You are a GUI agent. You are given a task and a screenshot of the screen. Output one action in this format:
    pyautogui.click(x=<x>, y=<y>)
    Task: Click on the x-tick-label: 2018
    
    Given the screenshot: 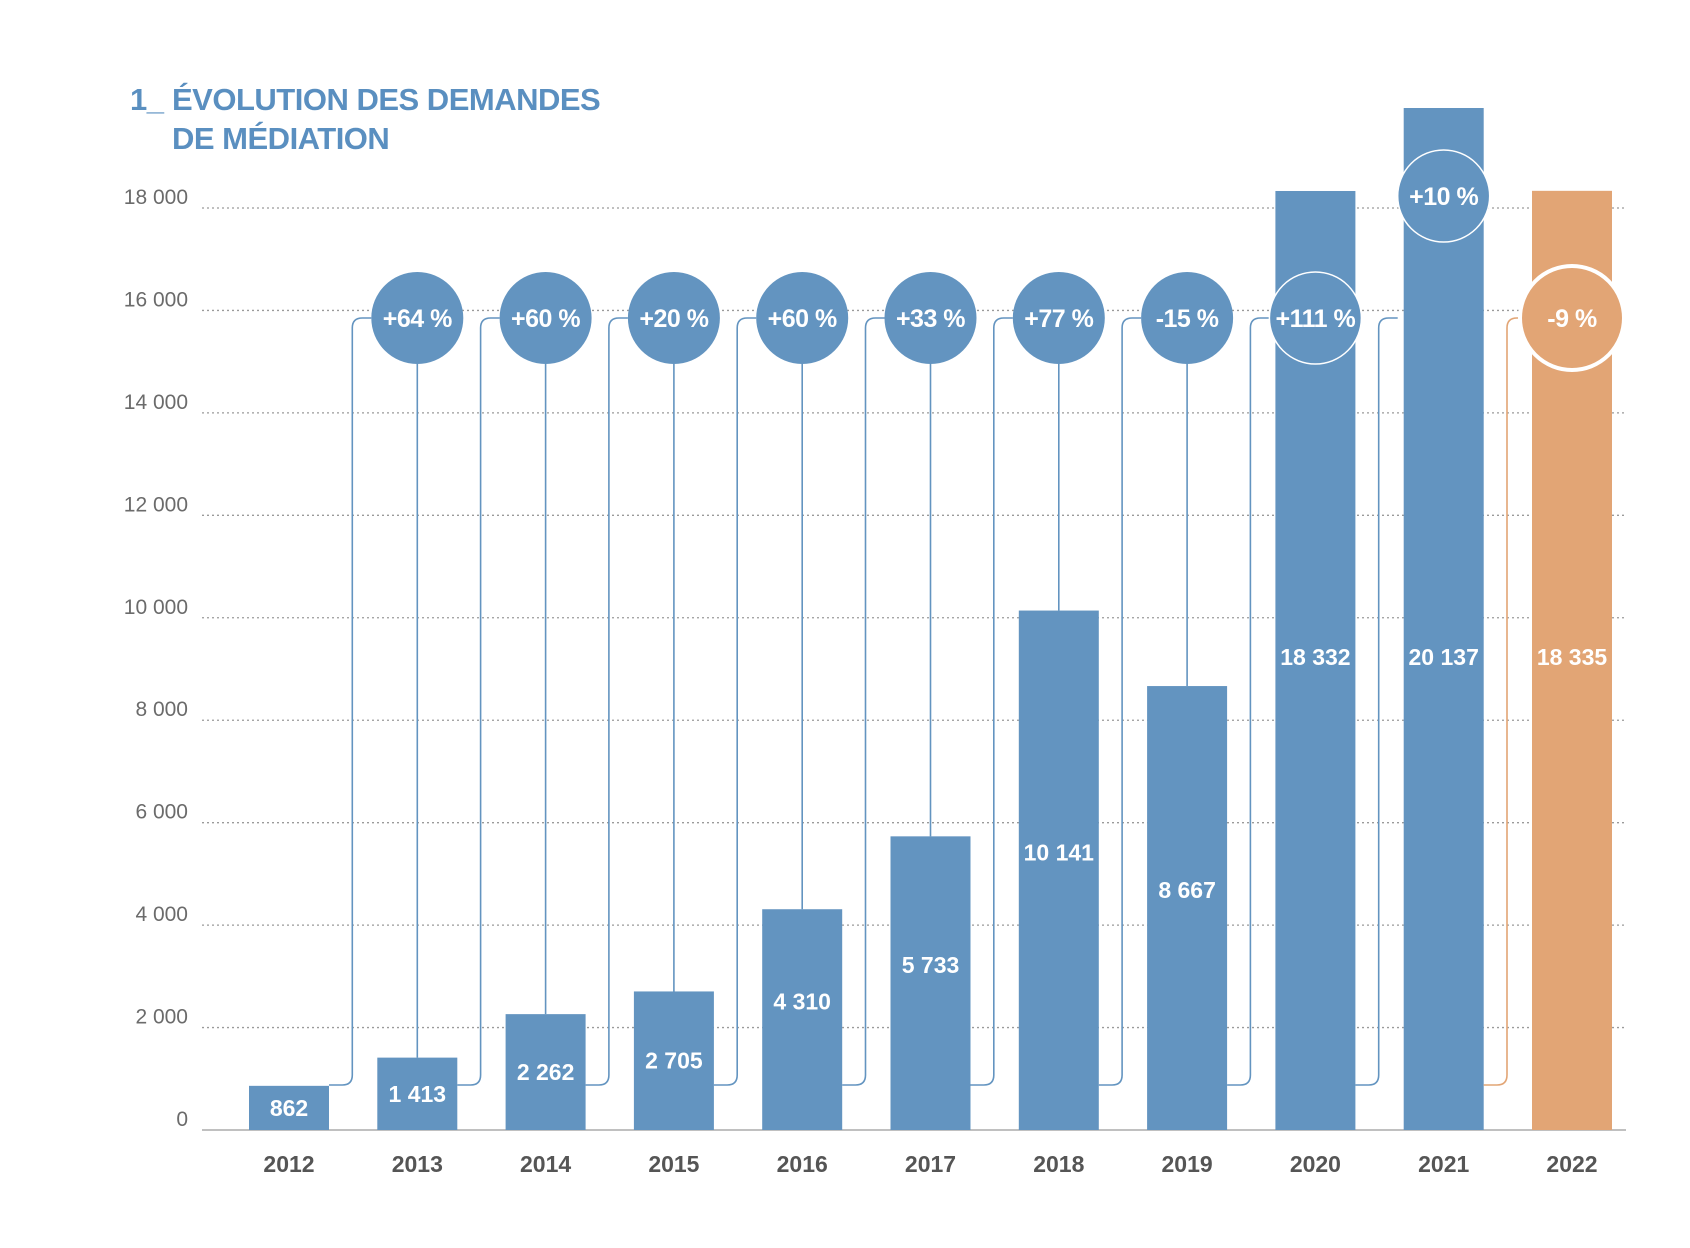 What is the action you would take?
    pyautogui.click(x=1058, y=1164)
    